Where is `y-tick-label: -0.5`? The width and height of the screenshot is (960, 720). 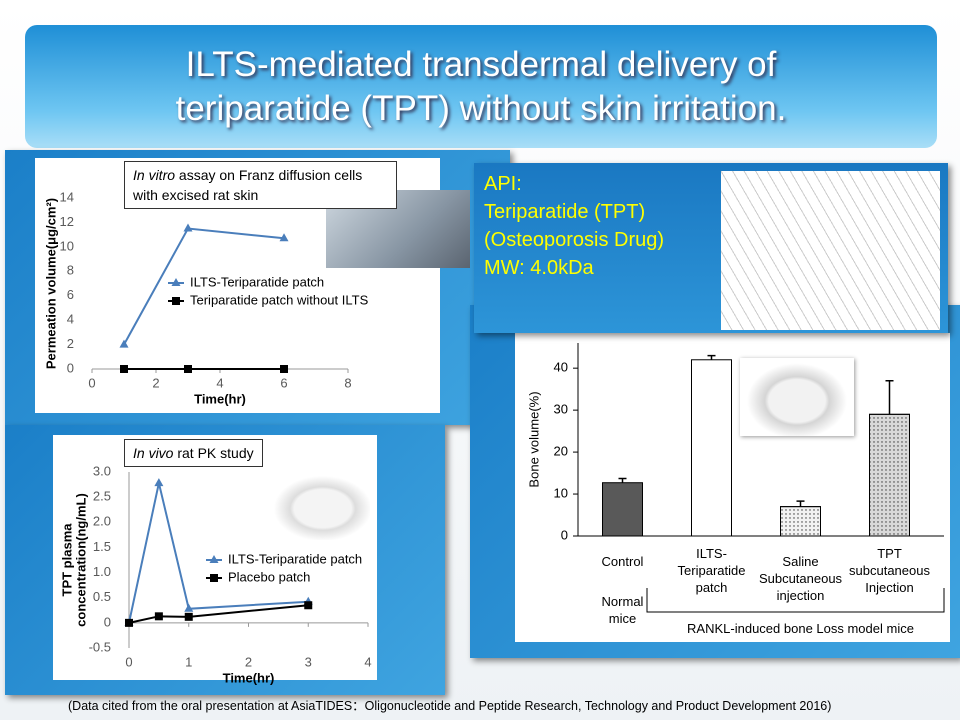
y-tick-label: -0.5 is located at coordinates (100, 646).